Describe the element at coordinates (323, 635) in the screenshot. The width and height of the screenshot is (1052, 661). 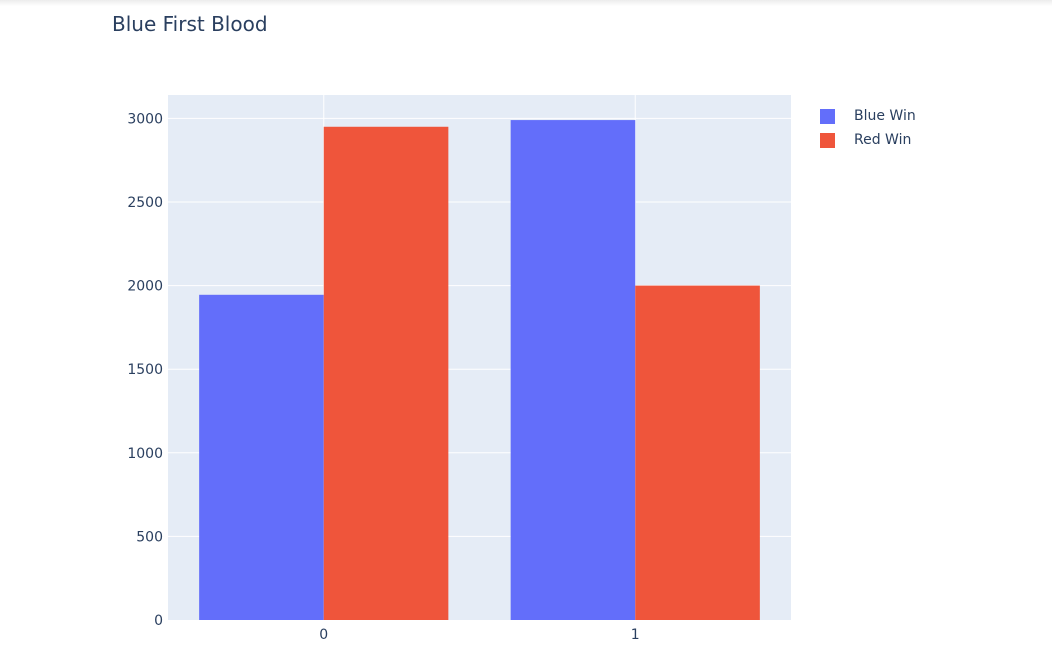
I see `x-tick-label: 0` at that location.